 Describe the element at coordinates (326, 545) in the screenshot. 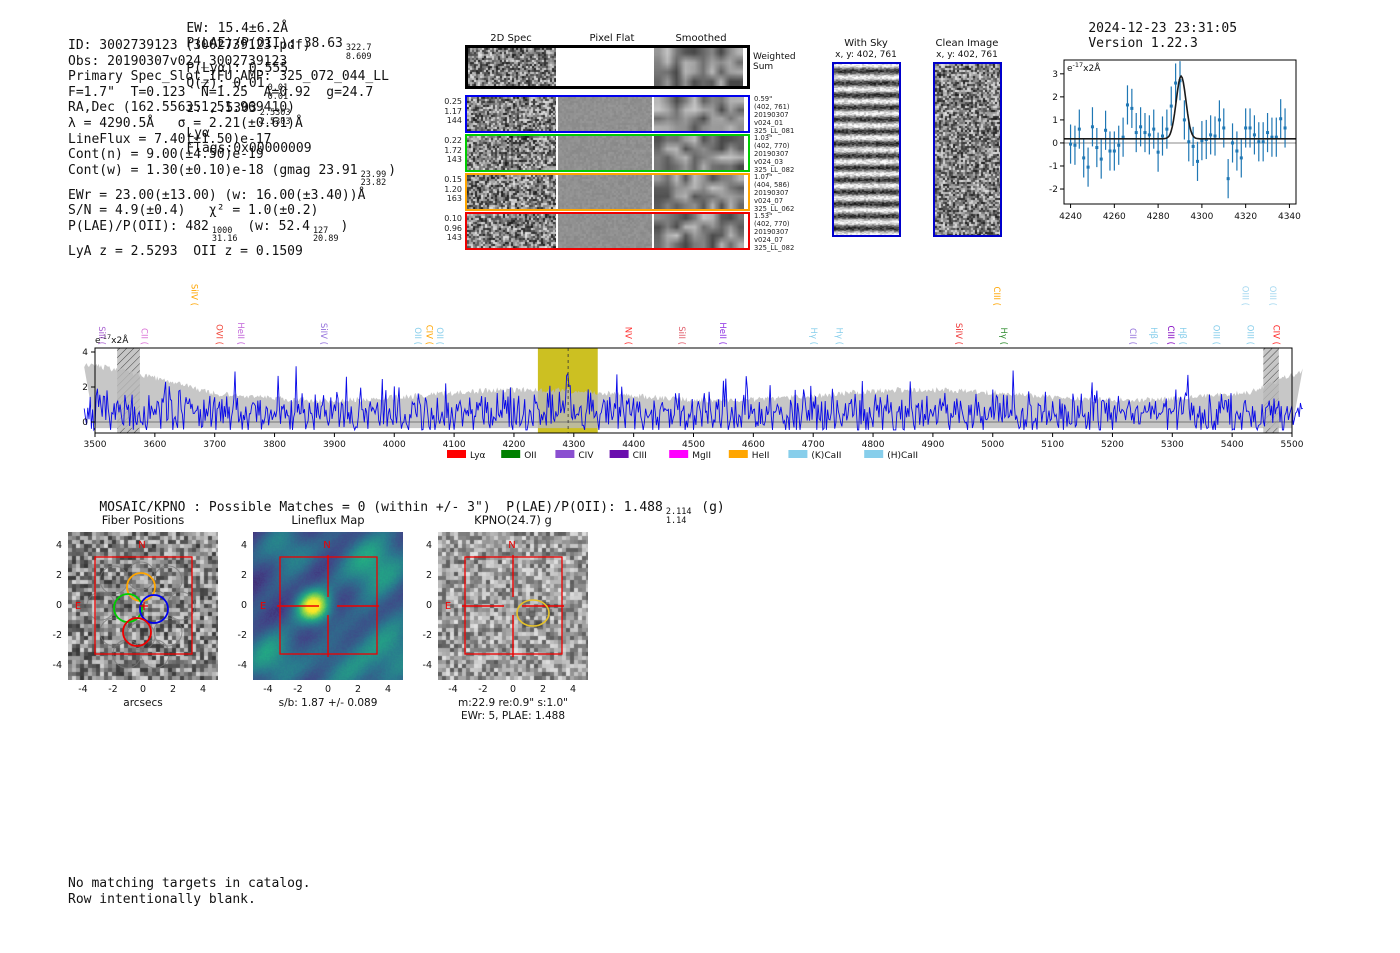

I see `lineflux-compass-n: N` at that location.